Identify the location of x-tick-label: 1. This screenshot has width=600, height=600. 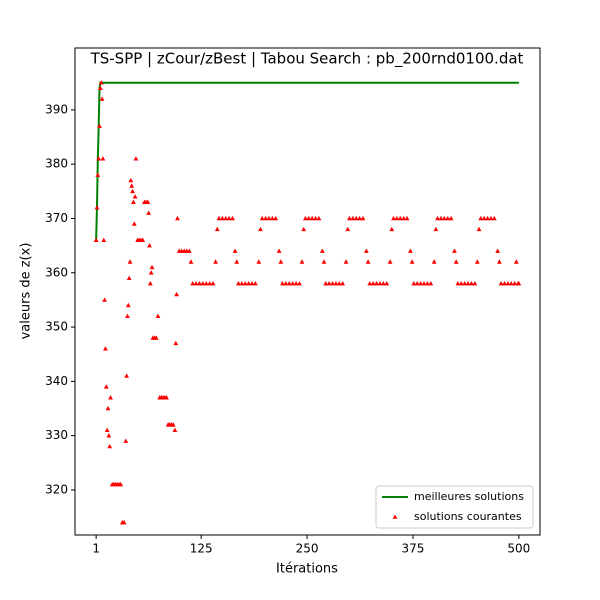
(96, 549).